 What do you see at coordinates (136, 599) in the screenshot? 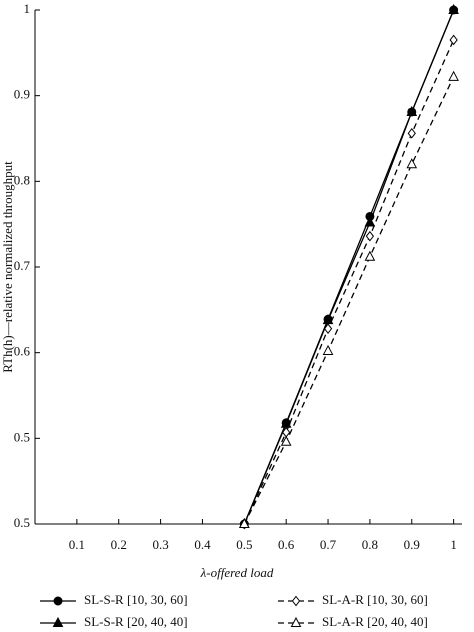
I see `legend-label: SL-S-R [10, 30, 60]` at bounding box center [136, 599].